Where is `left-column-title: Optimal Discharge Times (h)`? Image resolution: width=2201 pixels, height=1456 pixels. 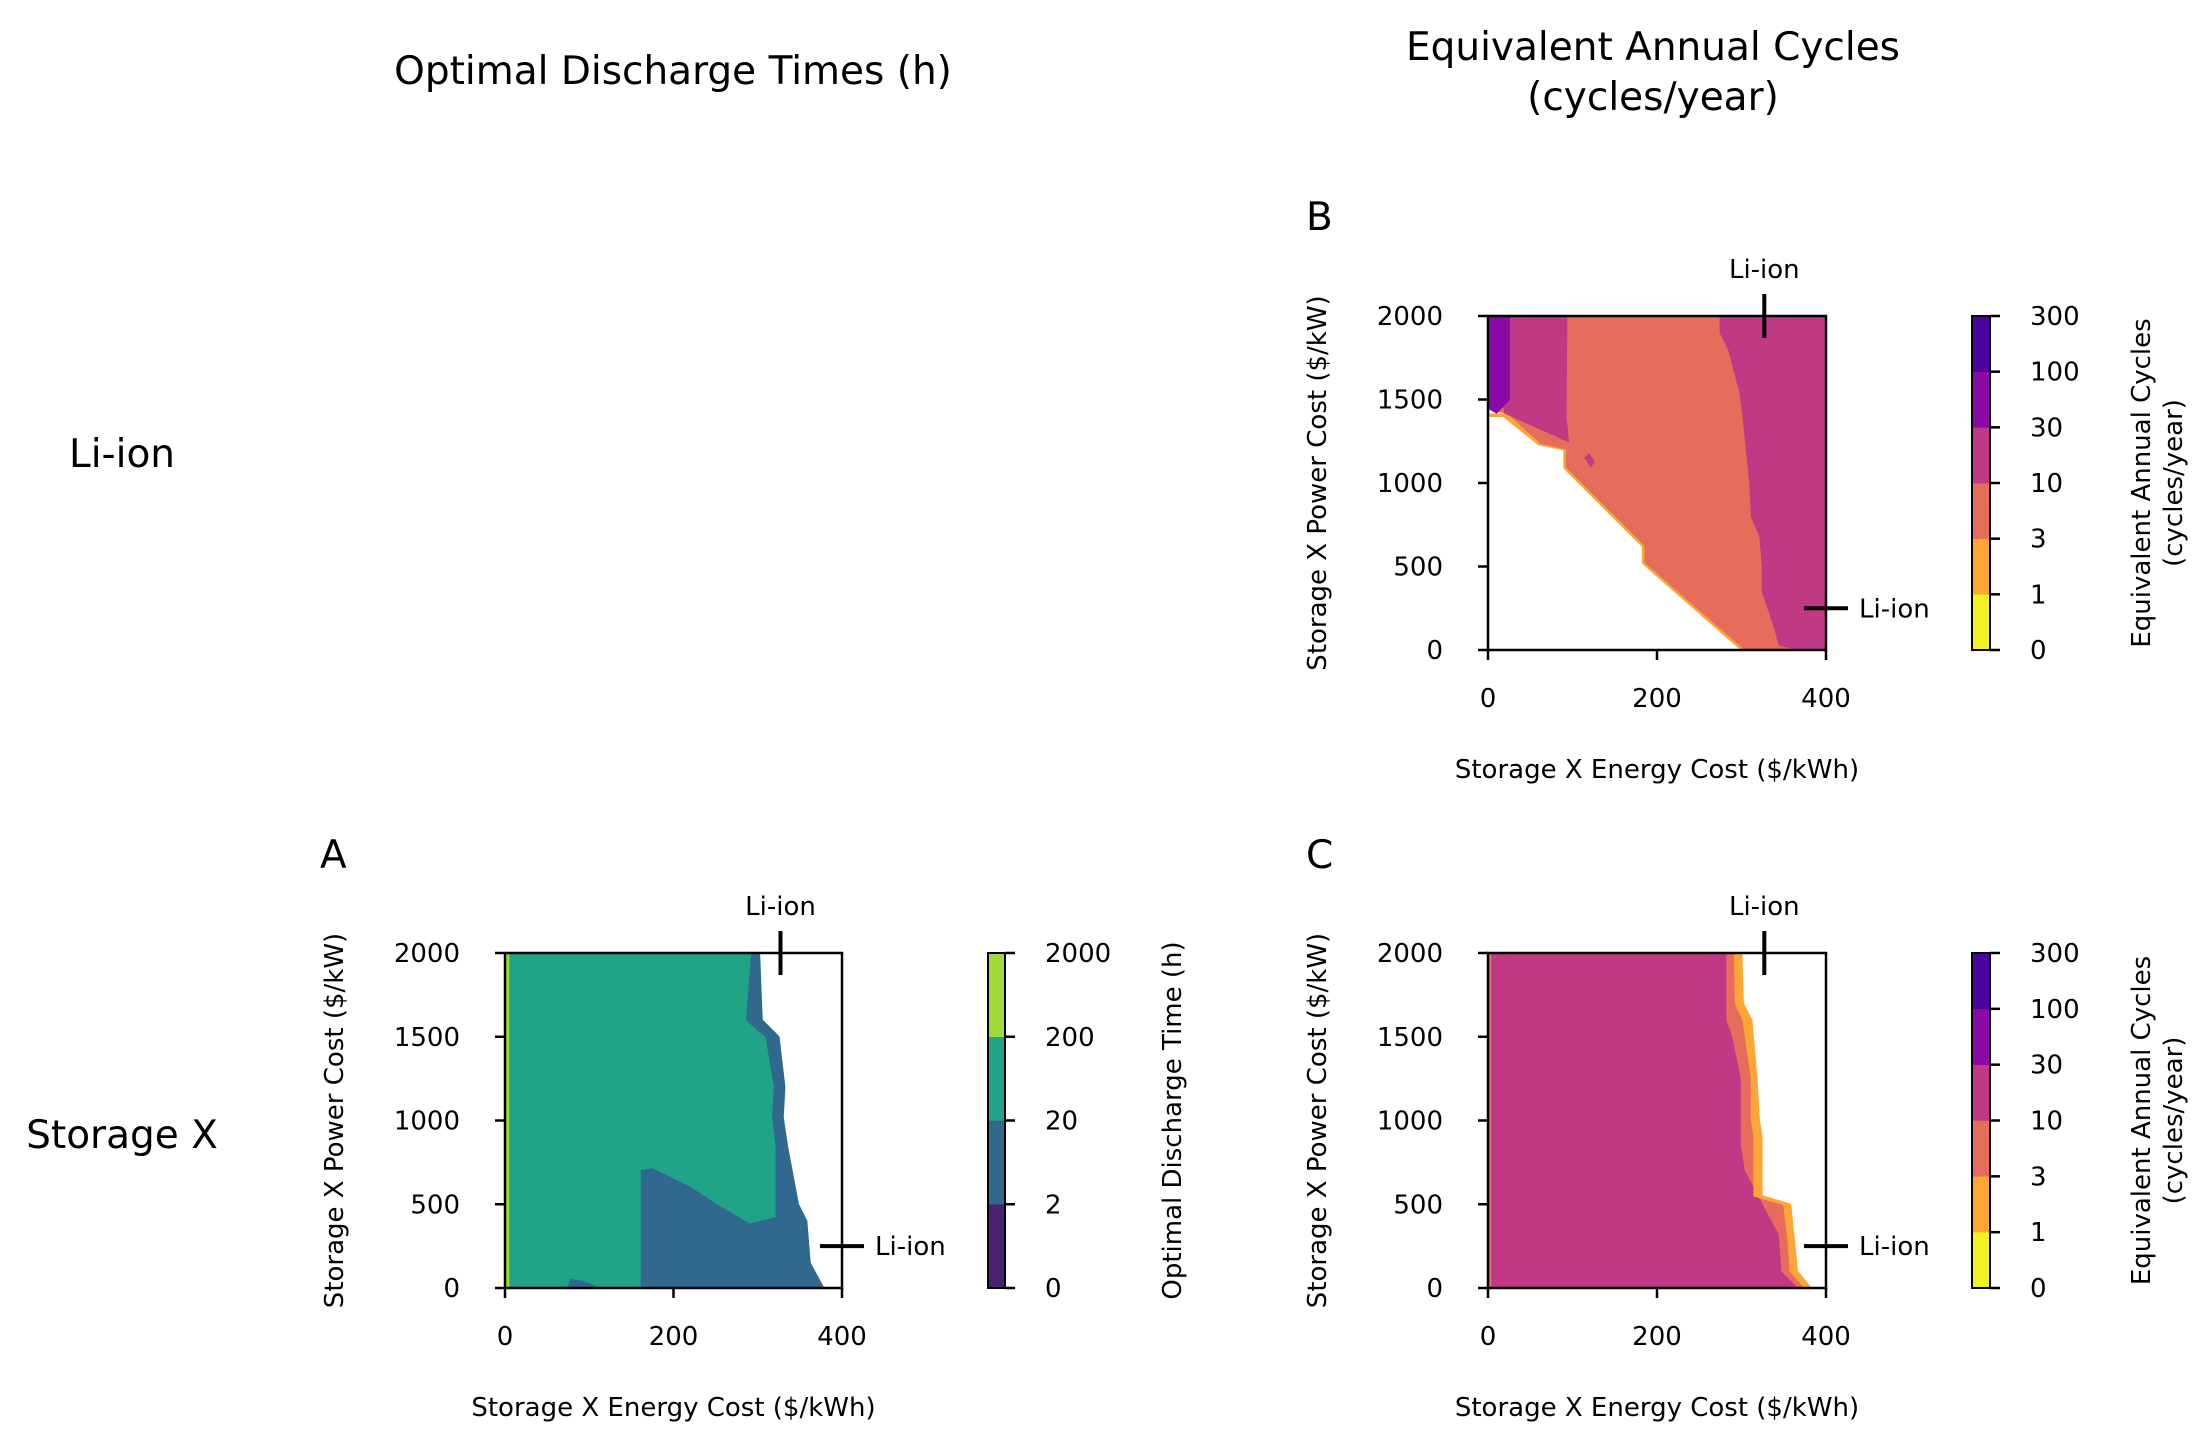
left-column-title: Optimal Discharge Times (h) is located at coordinates (673, 71).